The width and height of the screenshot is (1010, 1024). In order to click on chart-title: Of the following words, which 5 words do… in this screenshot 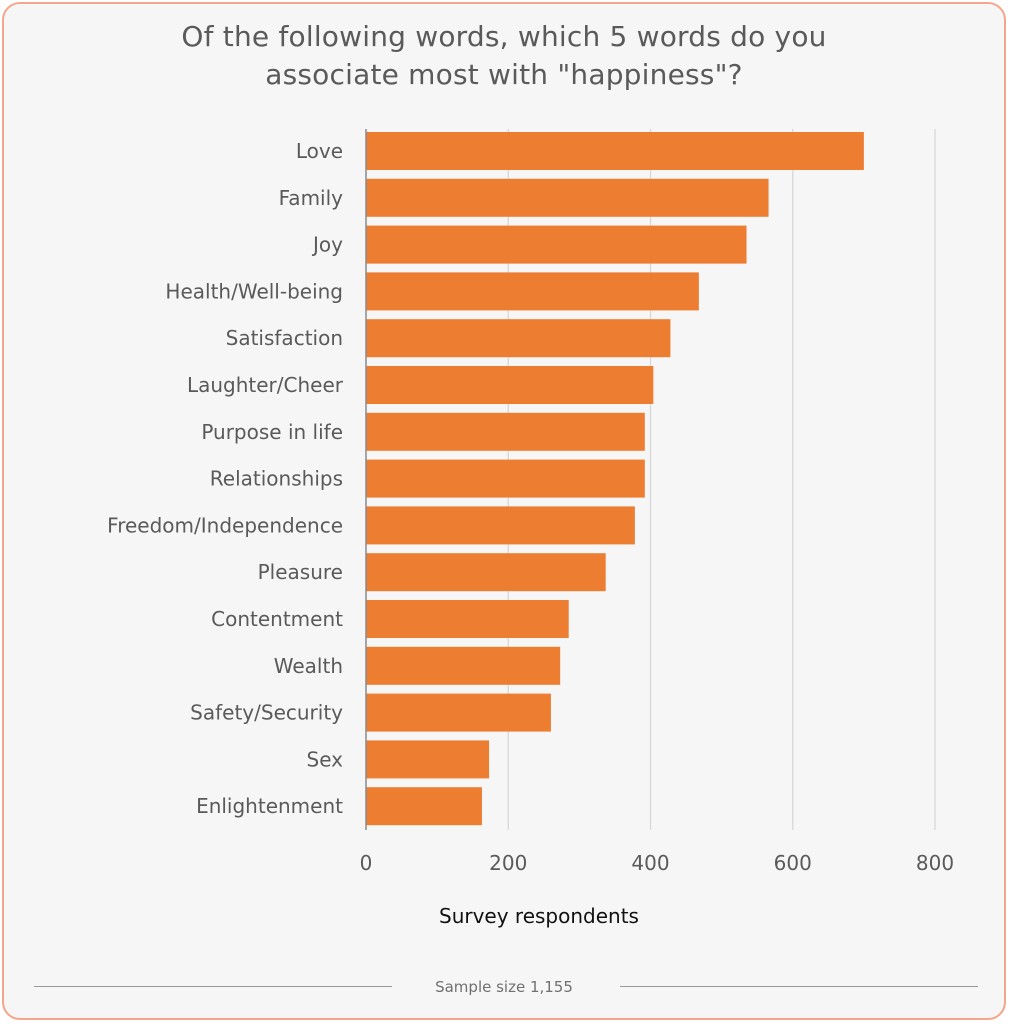, I will do `click(504, 56)`.